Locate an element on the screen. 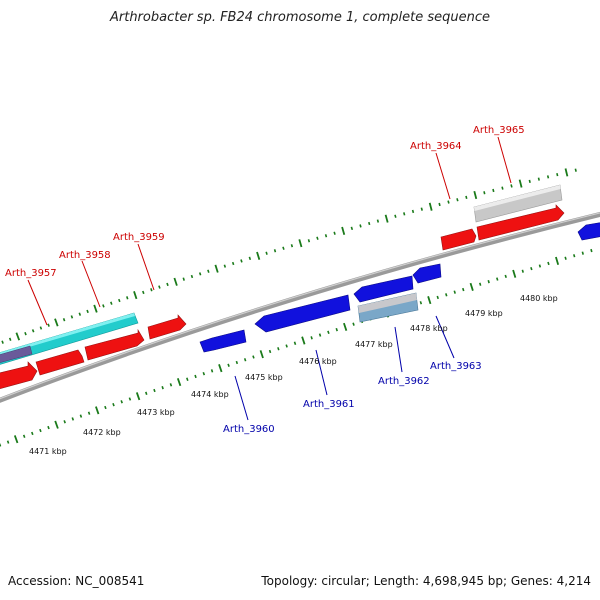 Image resolution: width=600 pixels, height=600 pixels. reverse-strand-genes is located at coordinates (399, 287).